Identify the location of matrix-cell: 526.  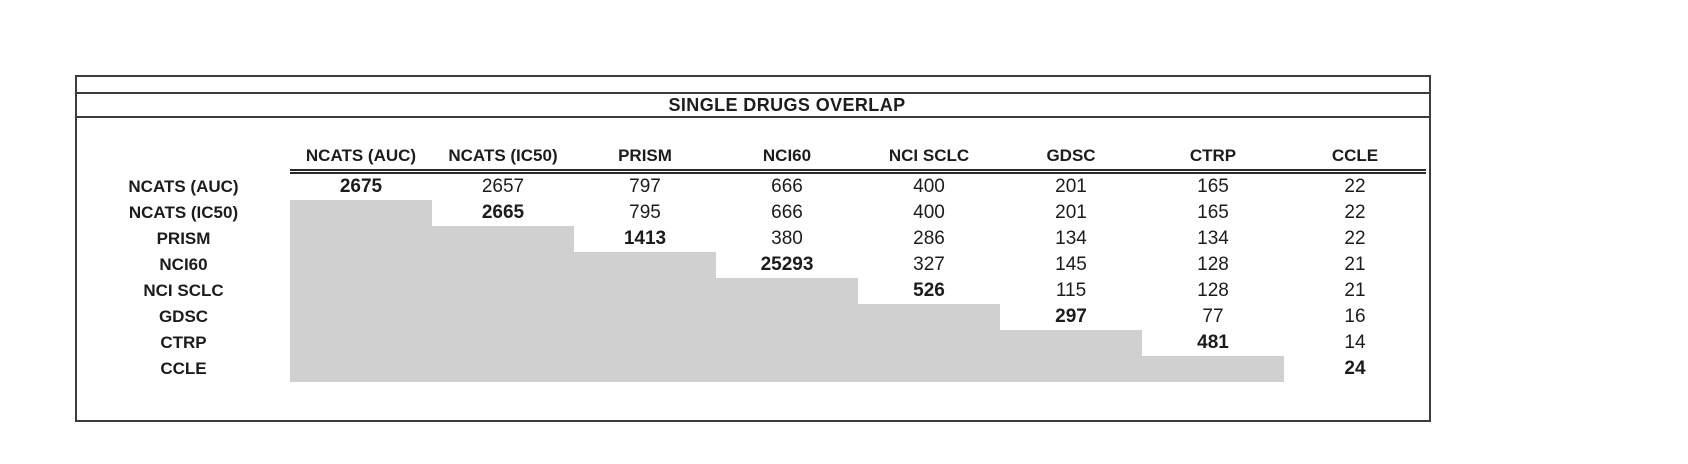
(929, 290).